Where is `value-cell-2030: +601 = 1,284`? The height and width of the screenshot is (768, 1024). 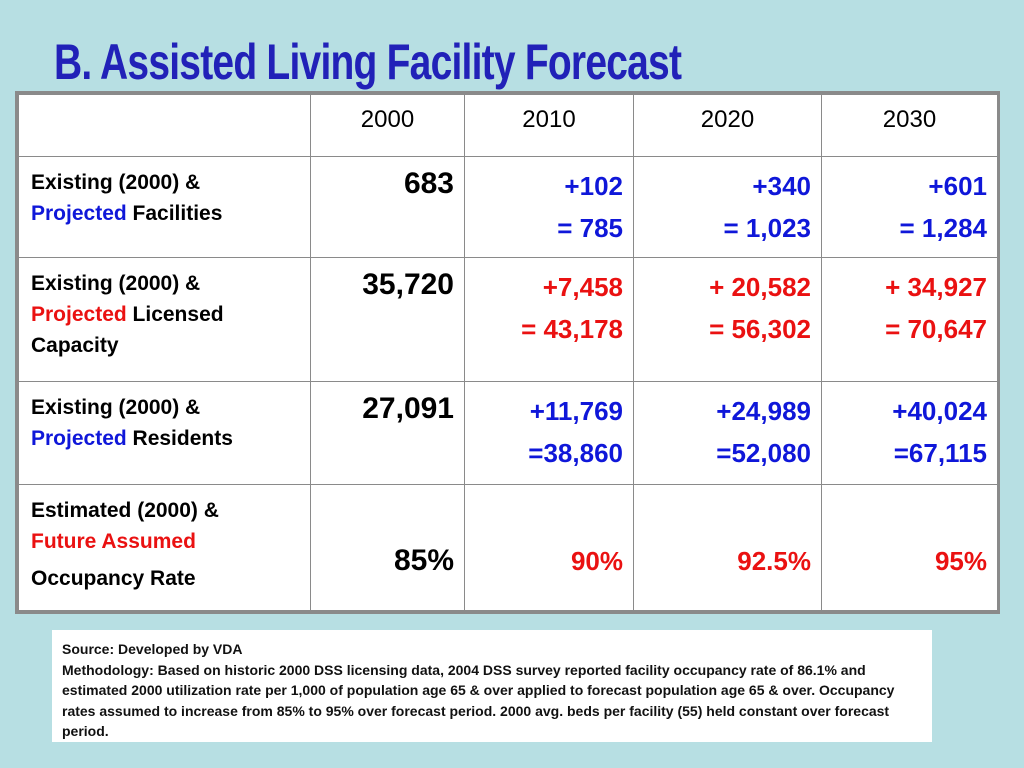 value-cell-2030: +601 = 1,284 is located at coordinates (909, 207).